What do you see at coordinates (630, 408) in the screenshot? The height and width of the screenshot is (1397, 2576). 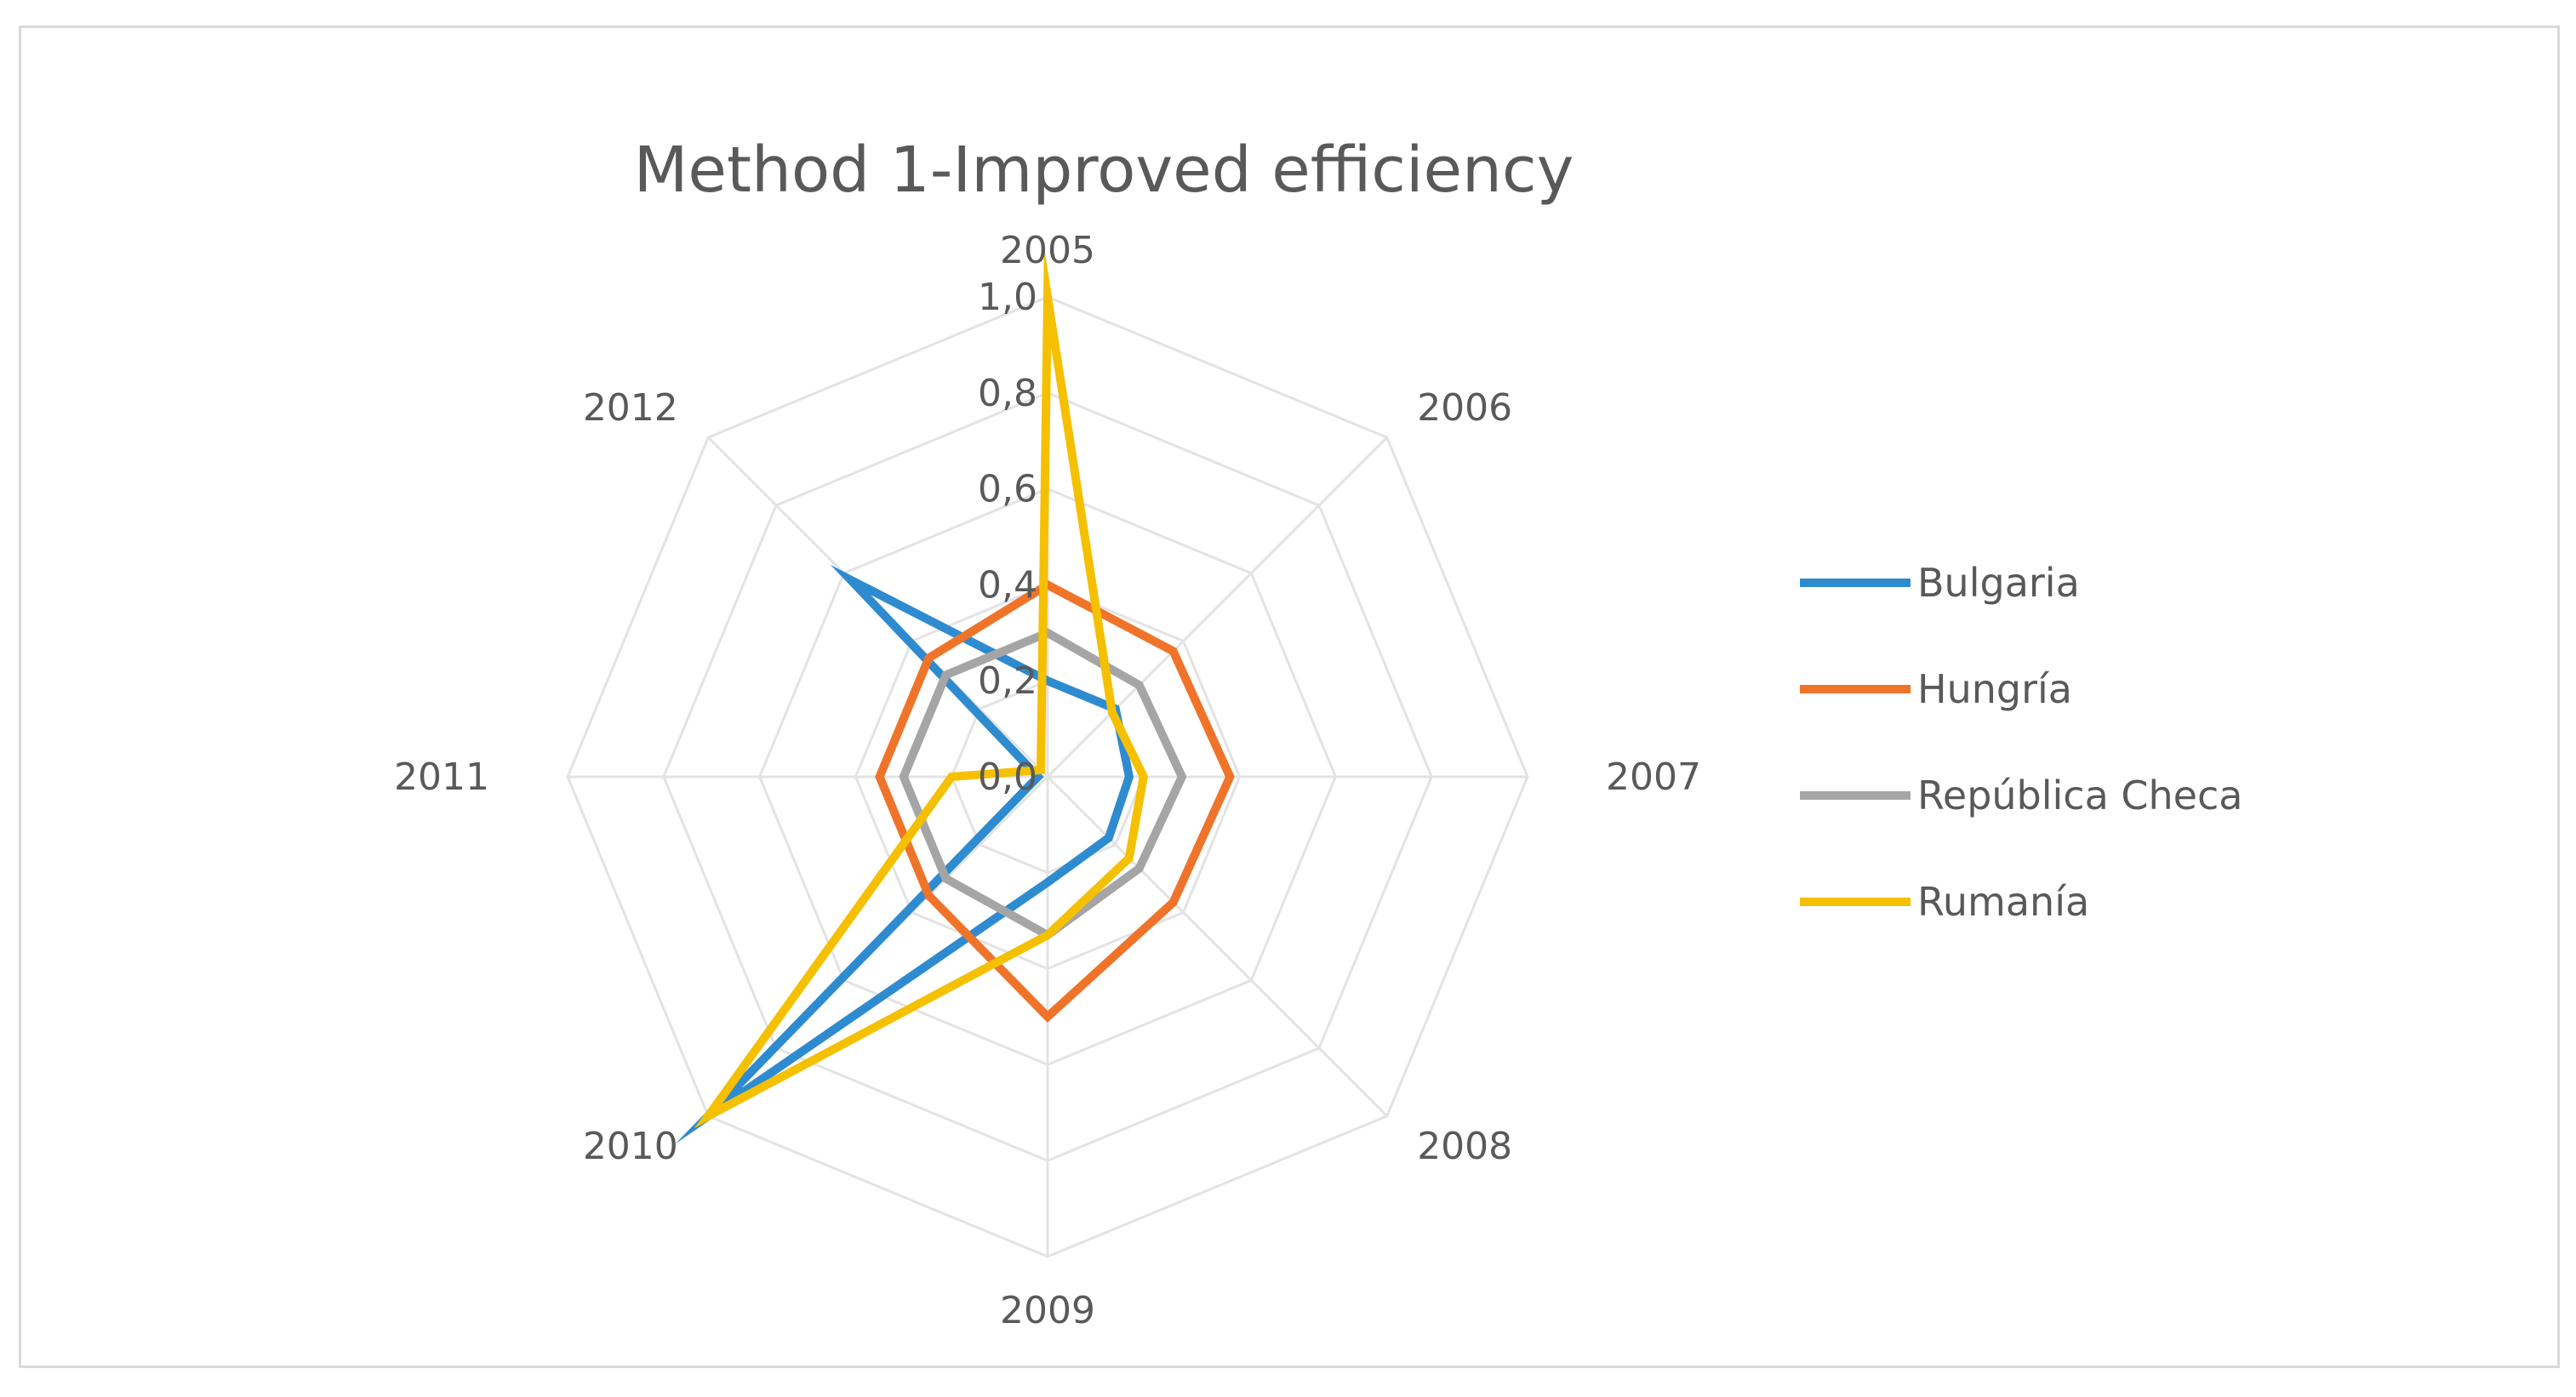 I see `category-label: 2012` at bounding box center [630, 408].